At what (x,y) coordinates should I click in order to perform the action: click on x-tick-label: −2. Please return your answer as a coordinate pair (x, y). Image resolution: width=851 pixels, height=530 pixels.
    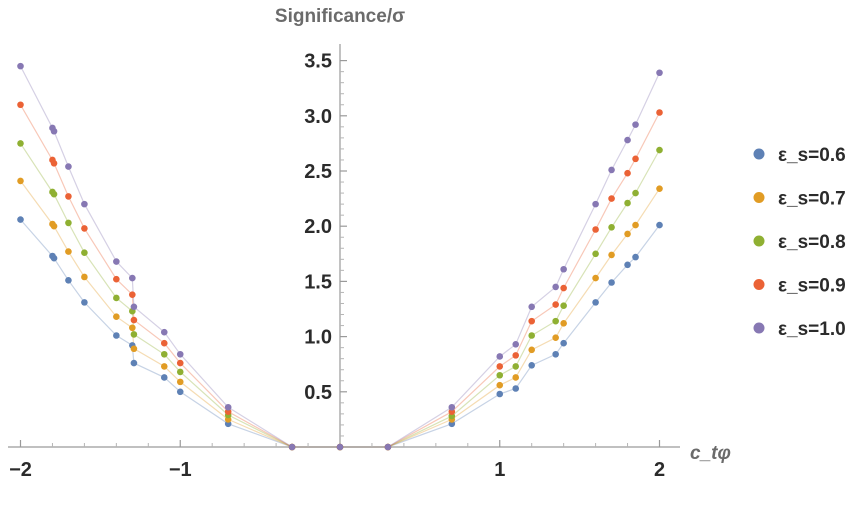
    Looking at the image, I should click on (20, 470).